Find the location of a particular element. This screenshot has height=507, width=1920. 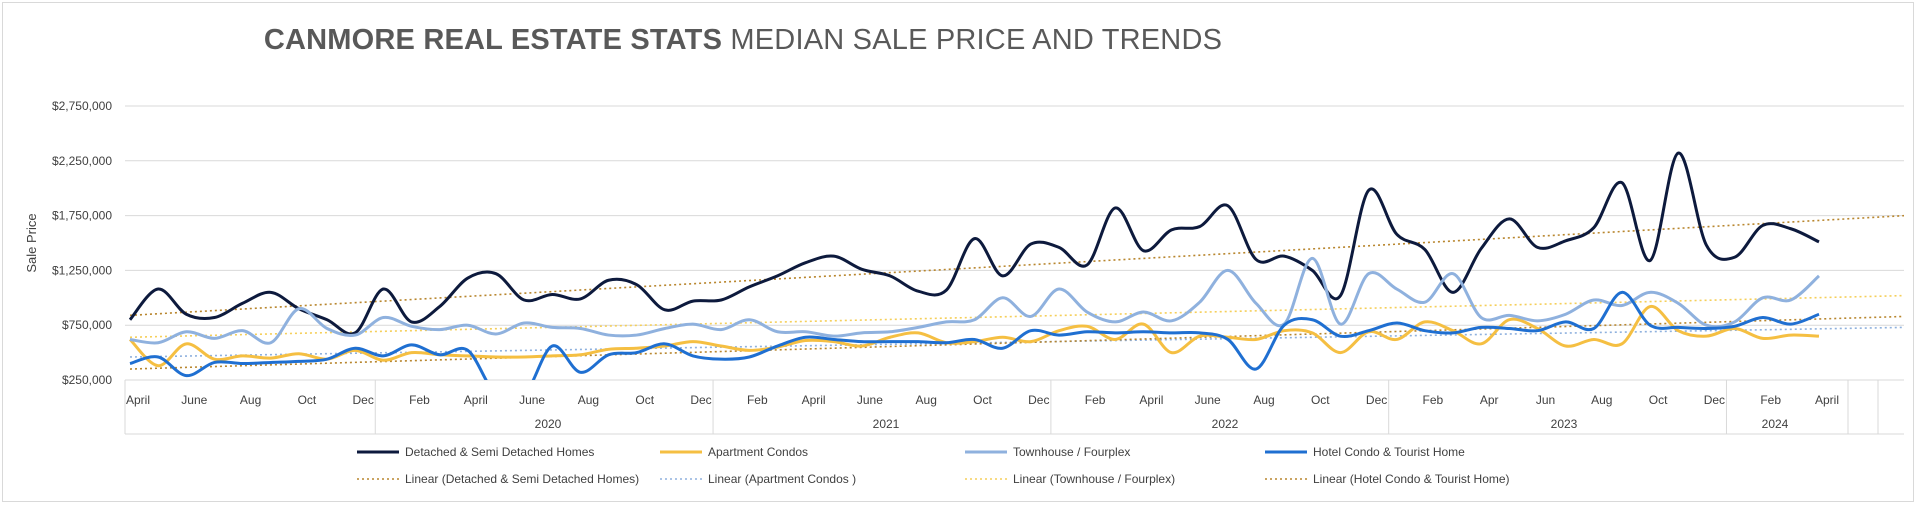

y-tick-label: $2,250,000 is located at coordinates (82, 161).